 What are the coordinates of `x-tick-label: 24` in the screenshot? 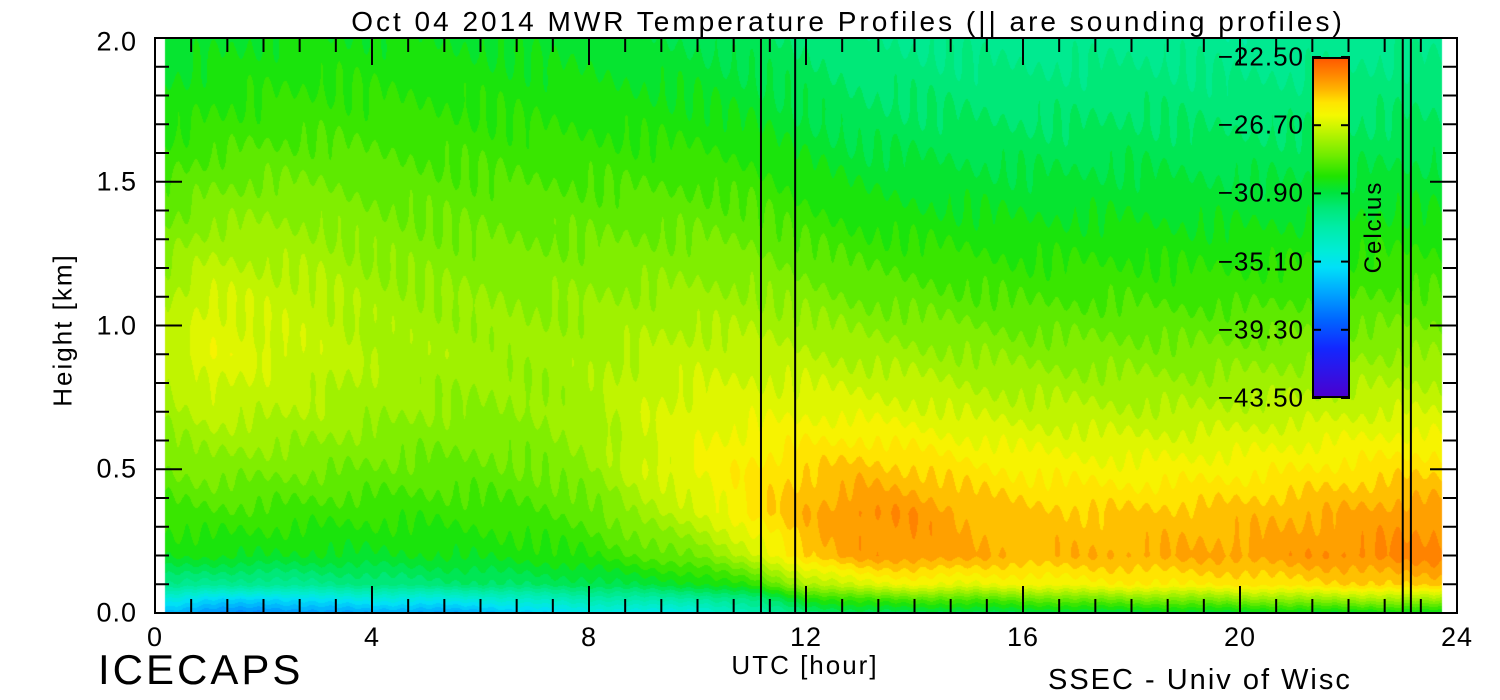 It's located at (1457, 637).